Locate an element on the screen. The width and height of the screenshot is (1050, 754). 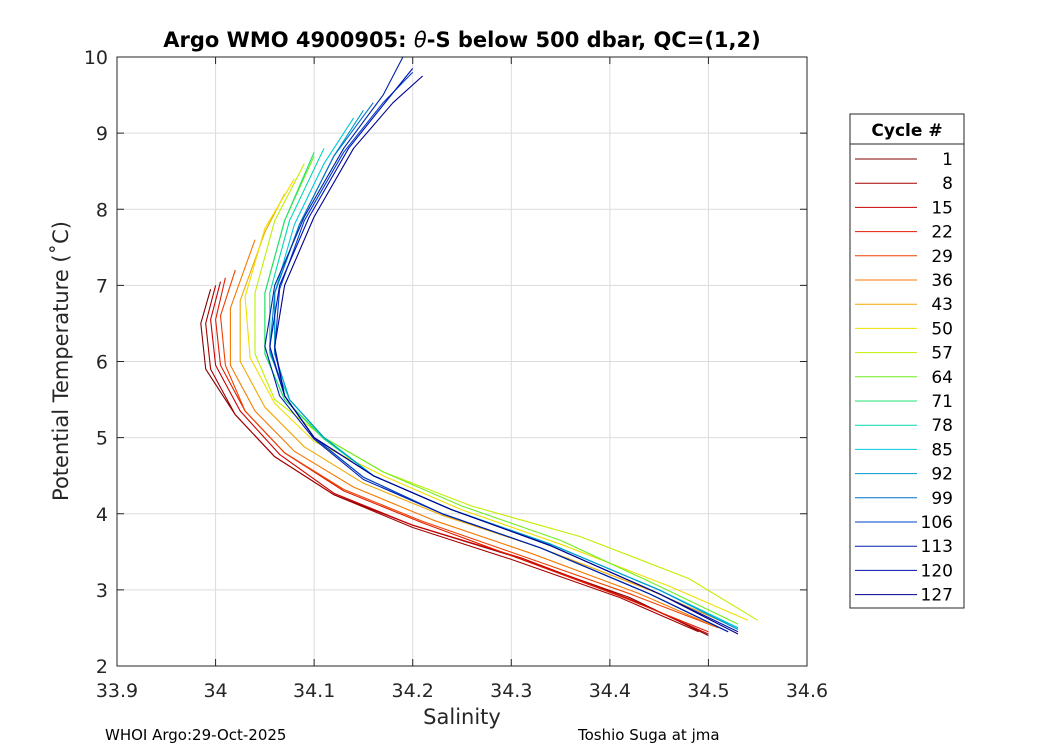
legend-label: 120 is located at coordinates (937, 571).